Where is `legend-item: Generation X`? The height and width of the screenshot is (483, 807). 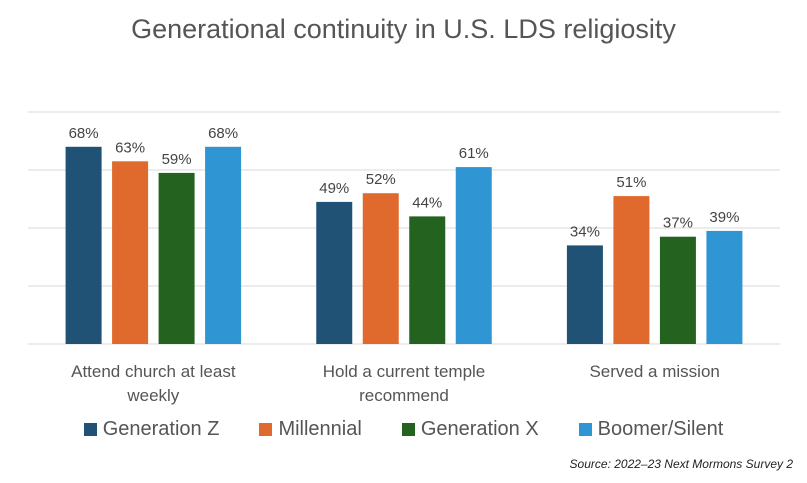
legend-item: Generation X is located at coordinates (470, 429).